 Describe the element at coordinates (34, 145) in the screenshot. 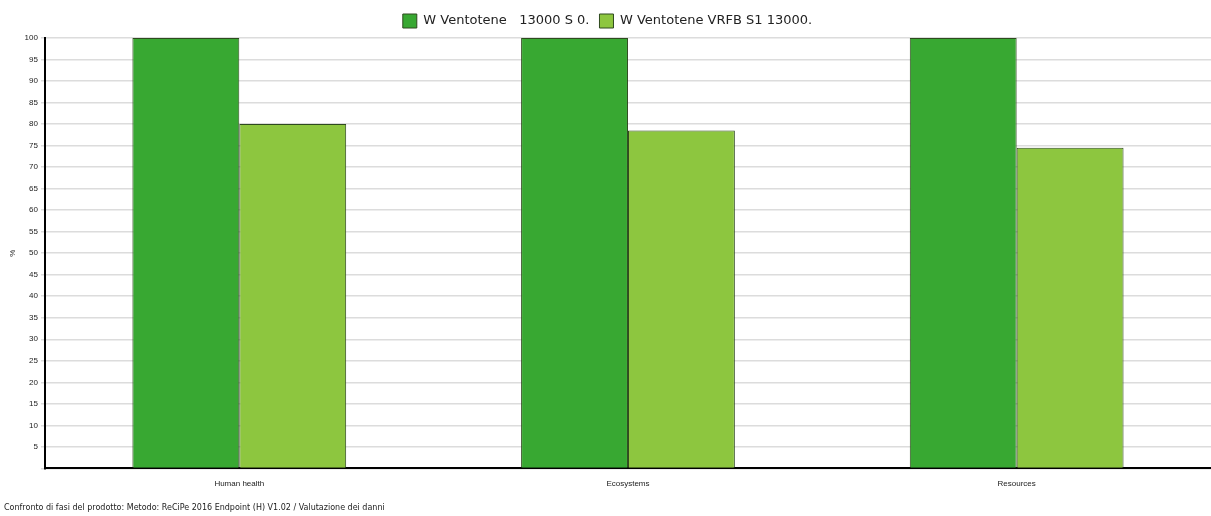

I see `y-tick-label: 75` at that location.